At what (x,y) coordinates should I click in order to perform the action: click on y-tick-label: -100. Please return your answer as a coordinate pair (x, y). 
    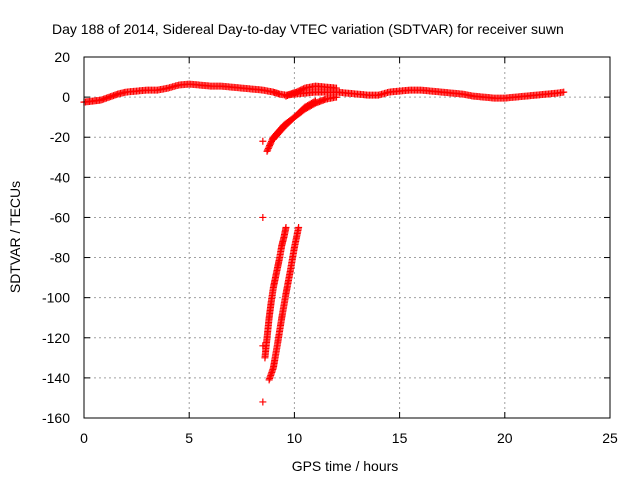
    Looking at the image, I should click on (56, 298).